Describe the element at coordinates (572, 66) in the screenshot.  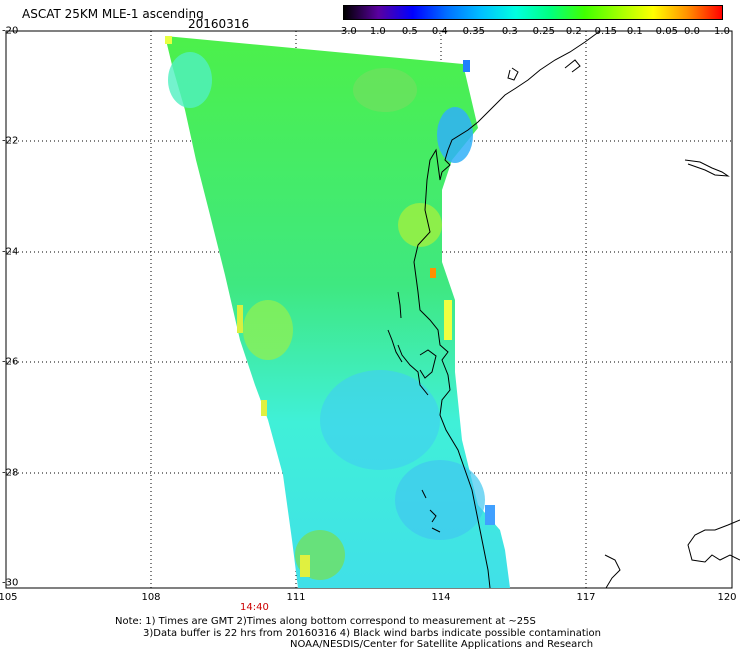
I see `montebello-islands` at that location.